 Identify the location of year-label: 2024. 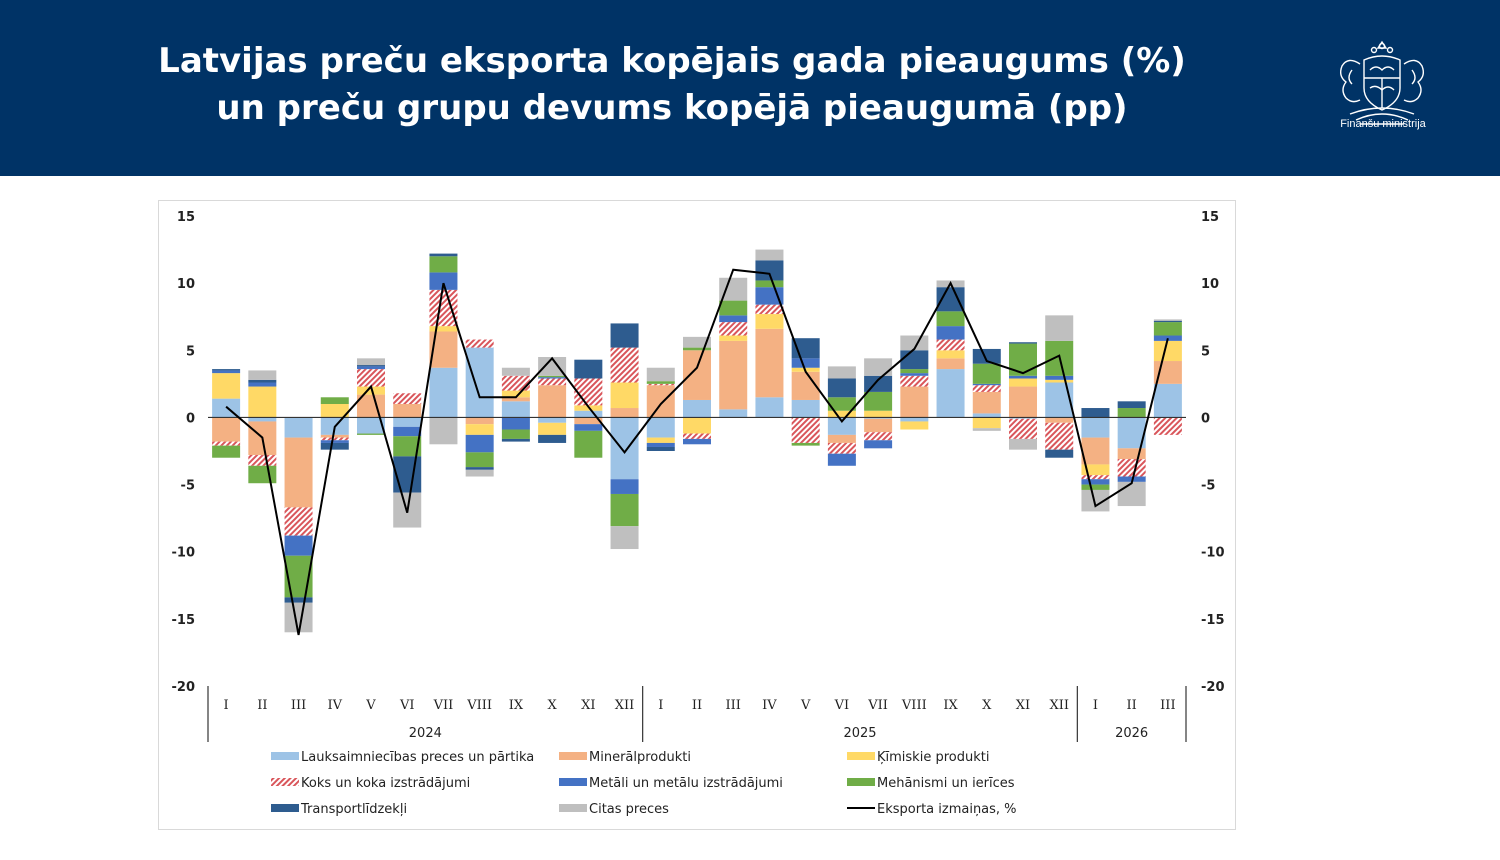
(425, 733).